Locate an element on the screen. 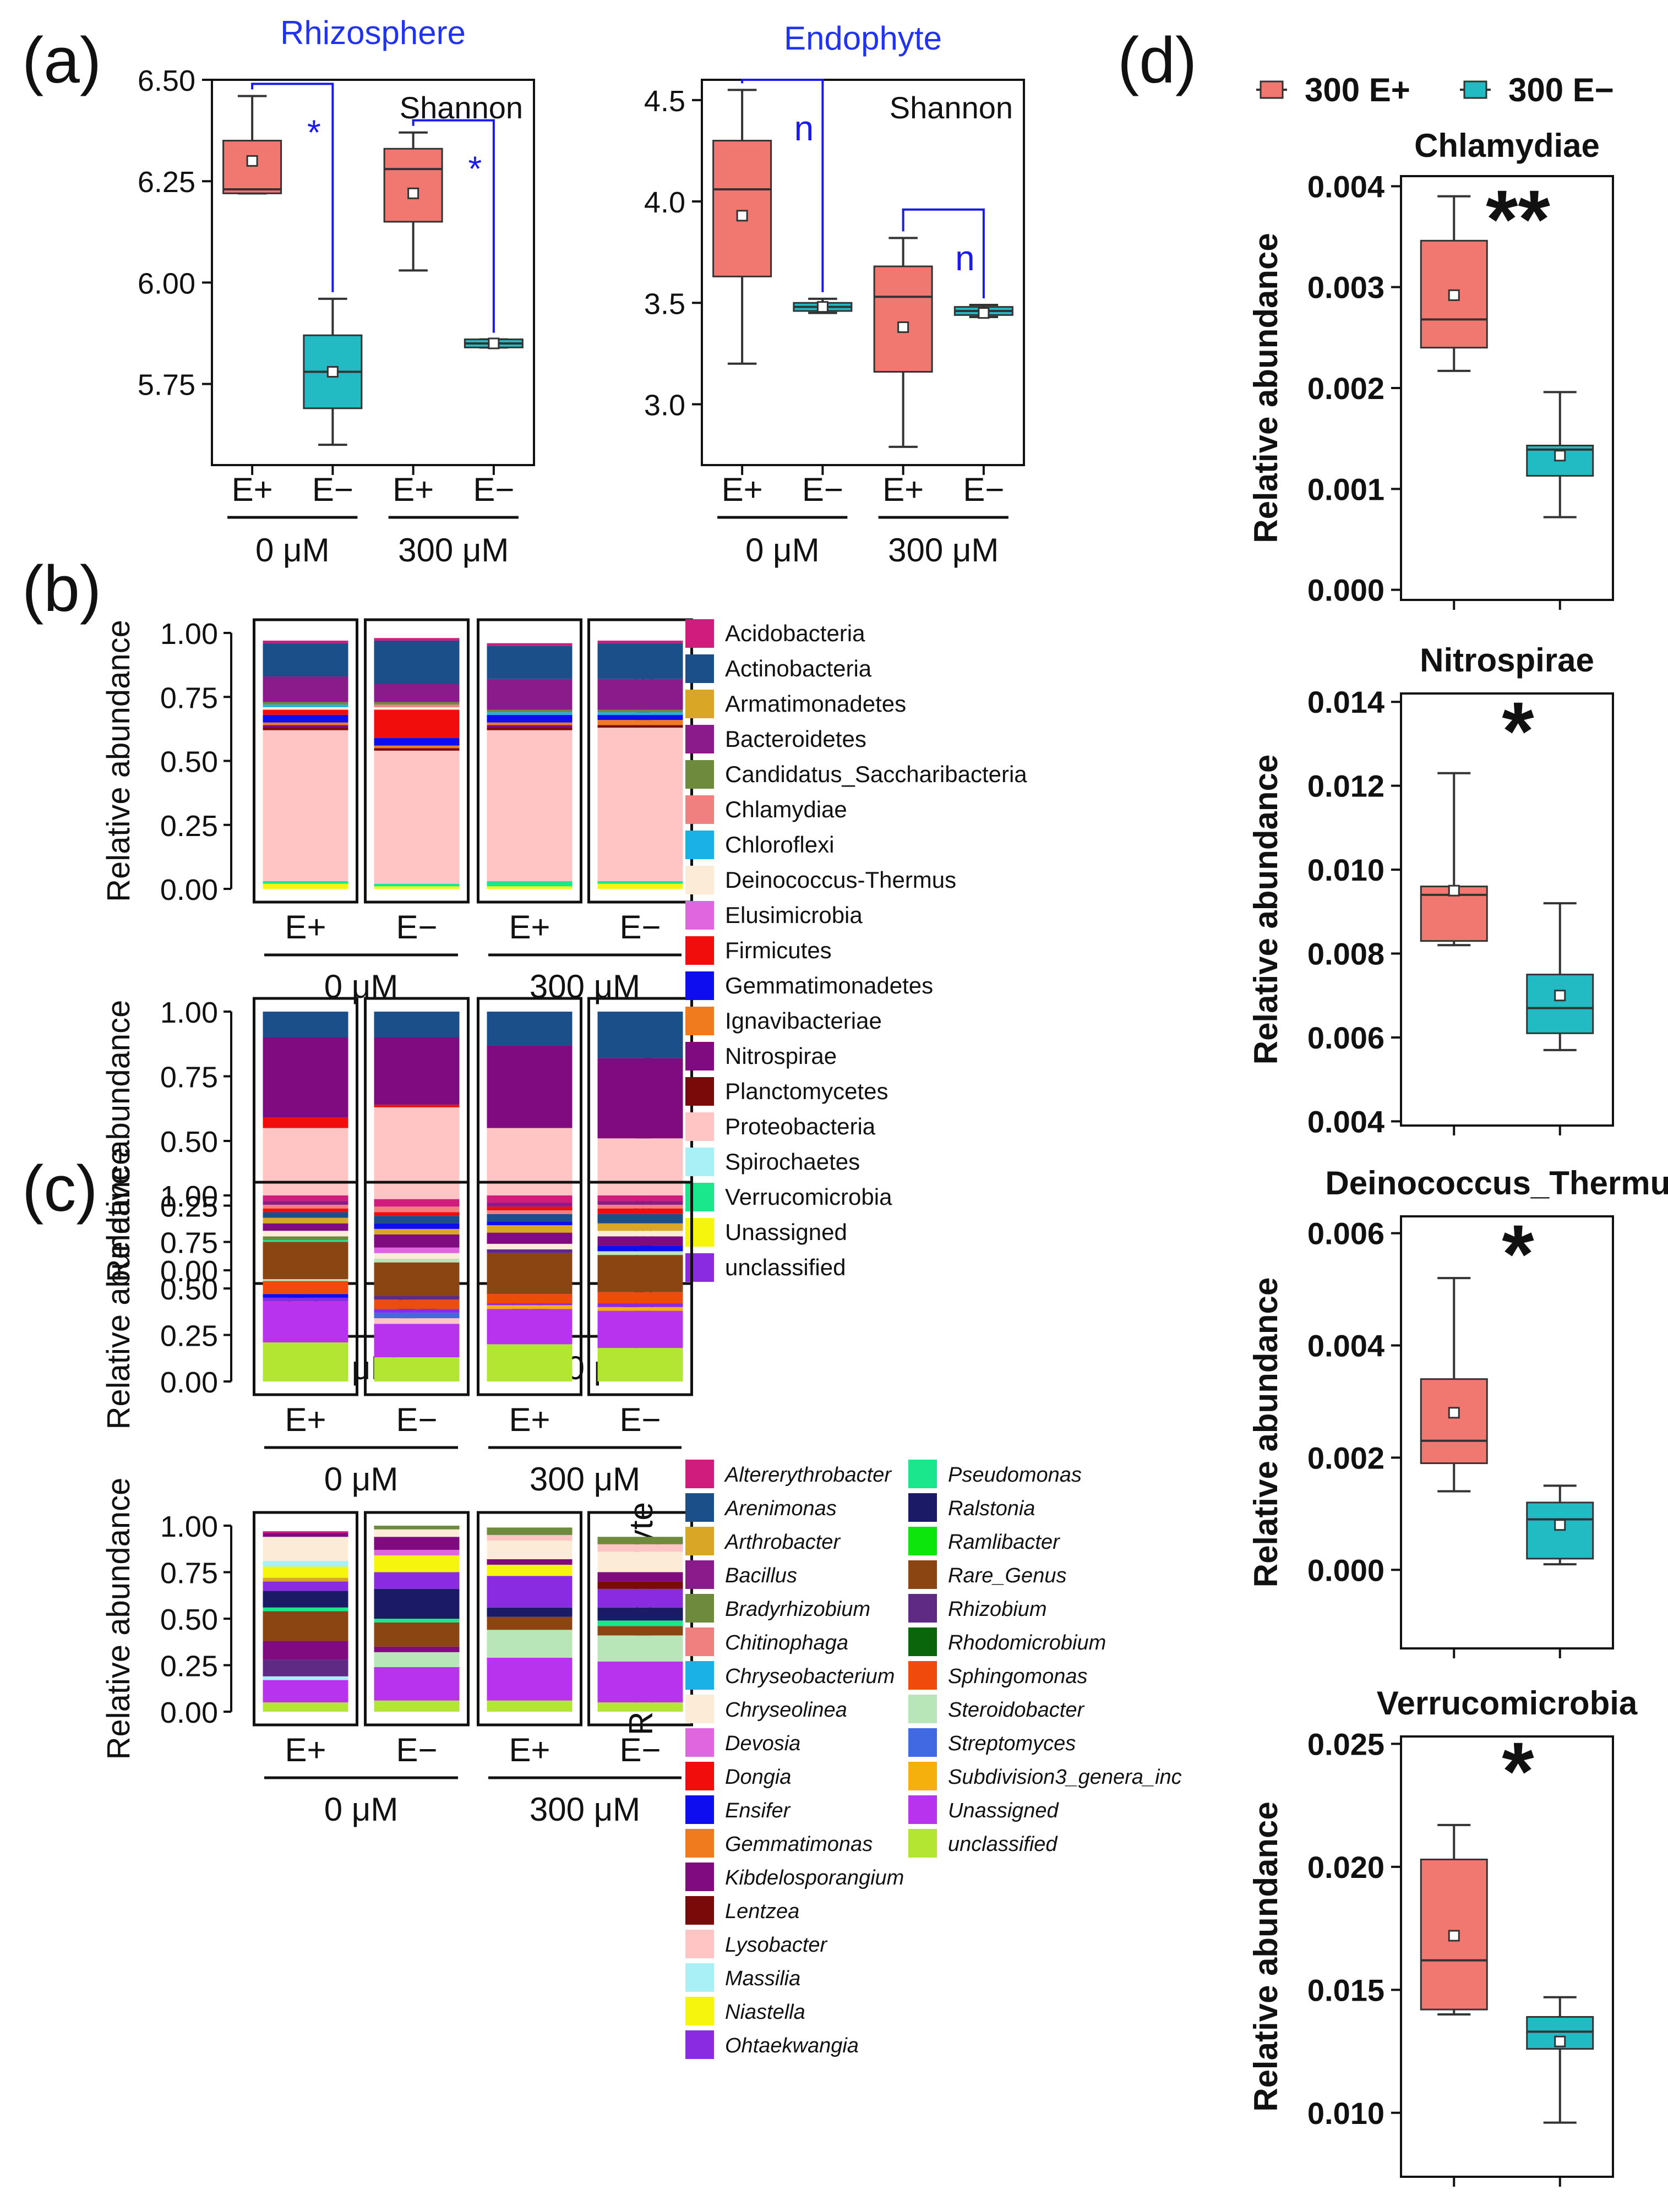 The height and width of the screenshot is (2212, 1668). legend-label: Ralstonia is located at coordinates (992, 1509).